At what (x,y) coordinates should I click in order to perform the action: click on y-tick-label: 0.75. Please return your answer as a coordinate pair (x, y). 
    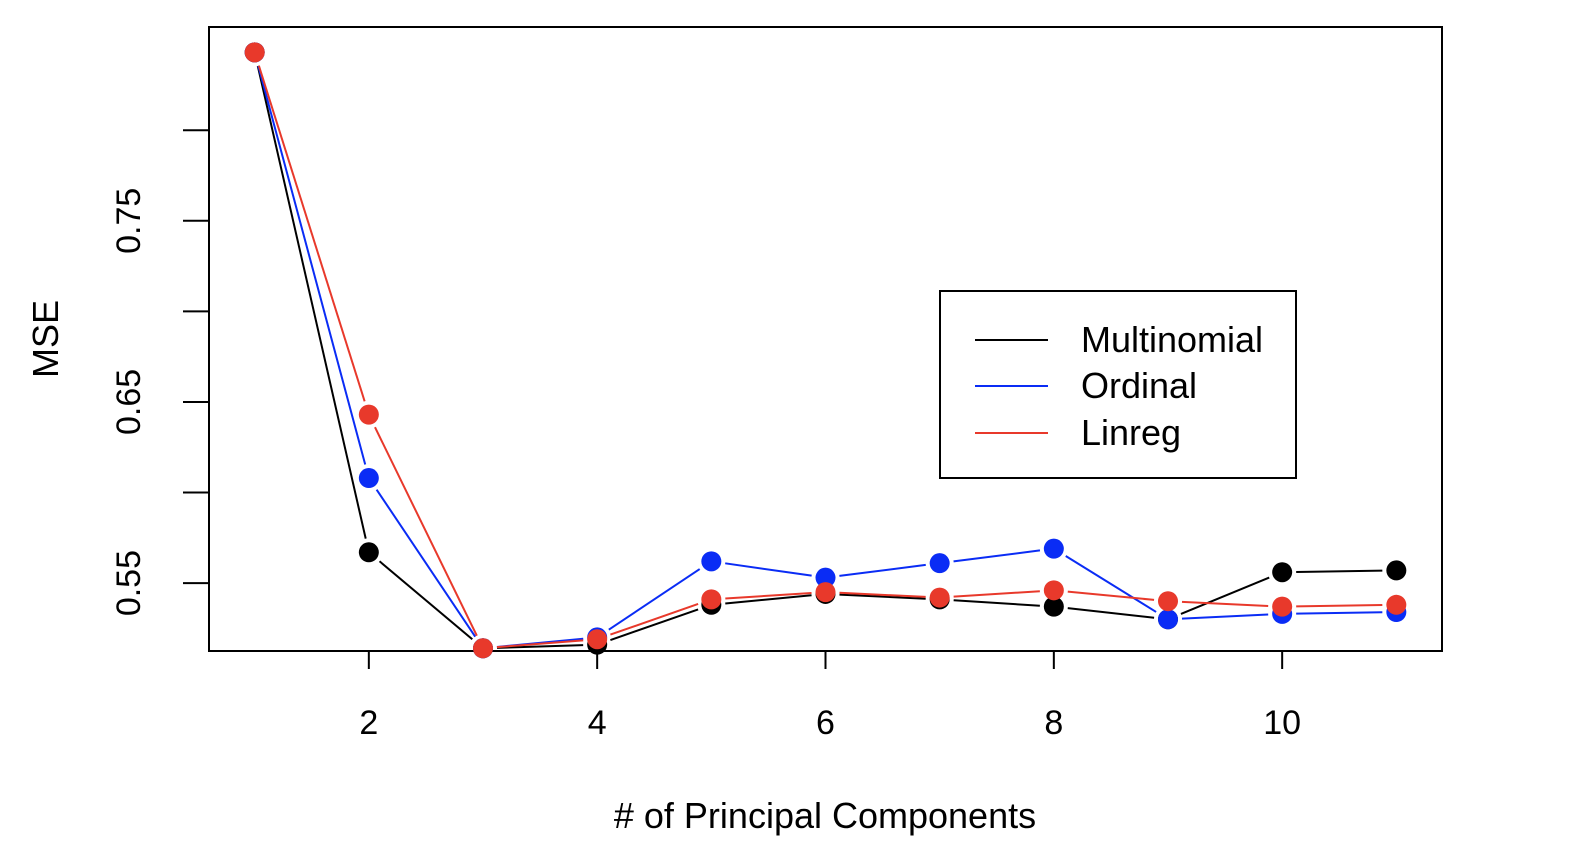
    Looking at the image, I should click on (129, 221).